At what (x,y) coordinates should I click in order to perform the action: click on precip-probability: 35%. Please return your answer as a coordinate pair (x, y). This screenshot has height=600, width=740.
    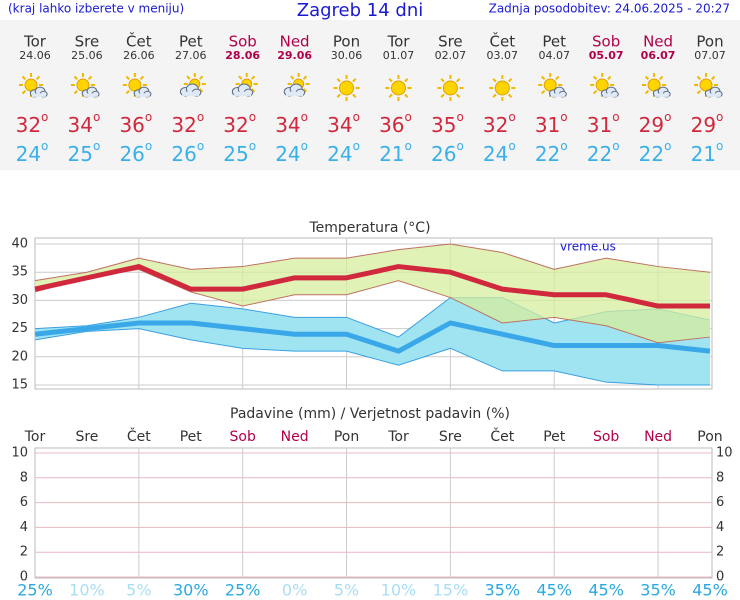
    Looking at the image, I should click on (503, 590).